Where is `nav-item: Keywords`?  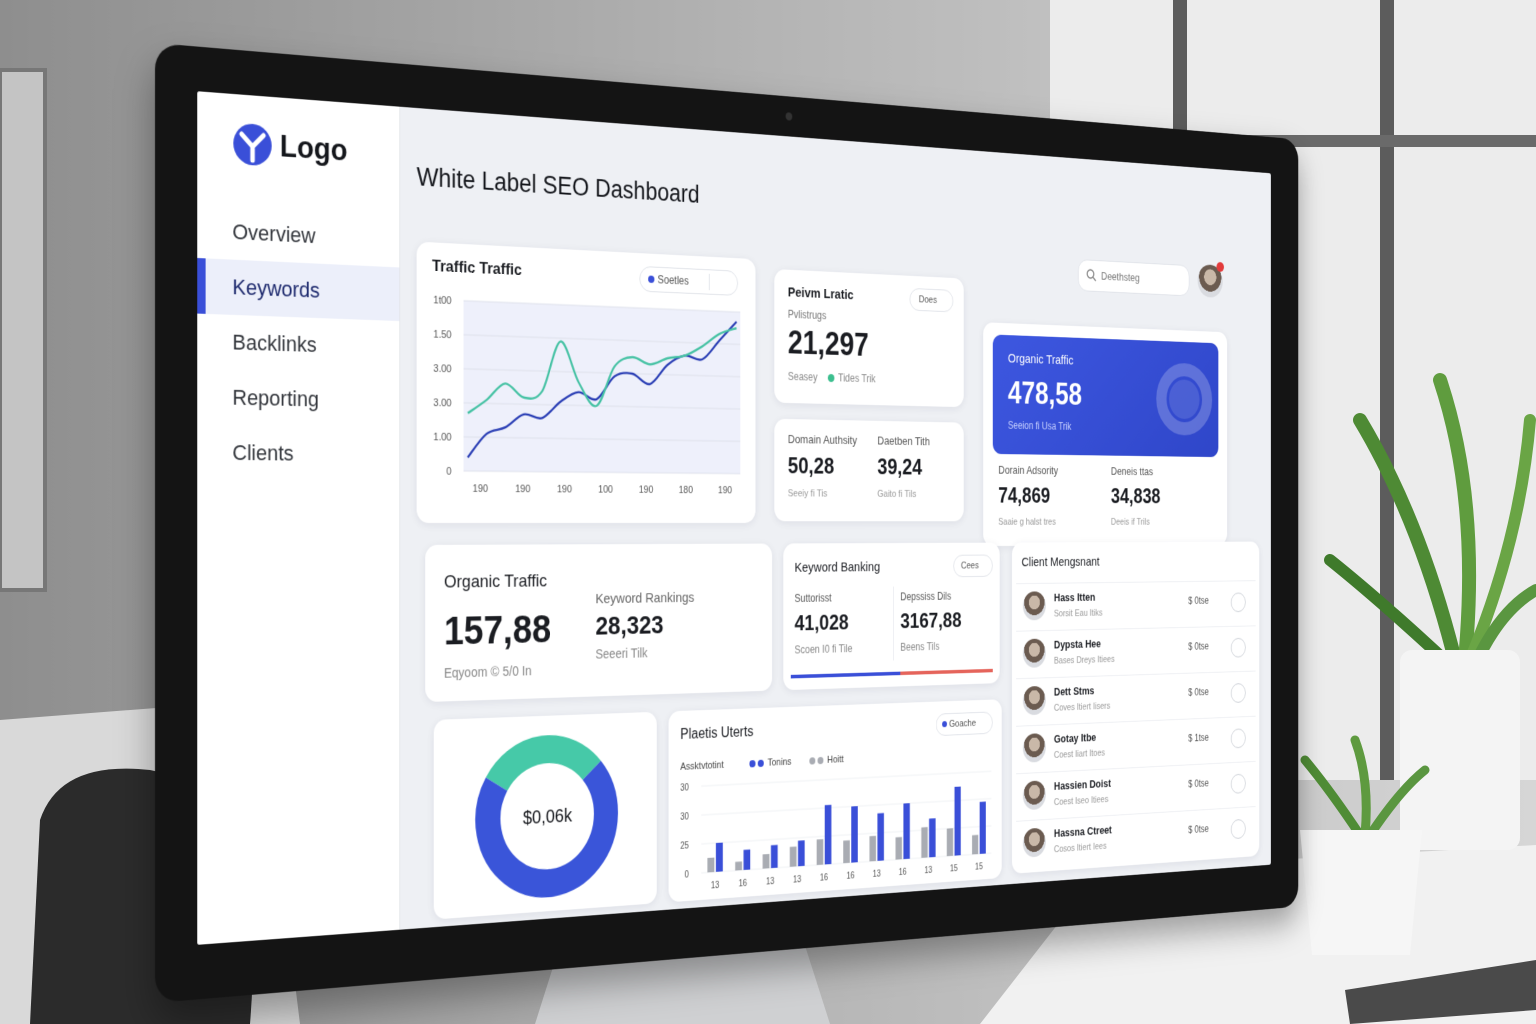 nav-item: Keywords is located at coordinates (298, 289).